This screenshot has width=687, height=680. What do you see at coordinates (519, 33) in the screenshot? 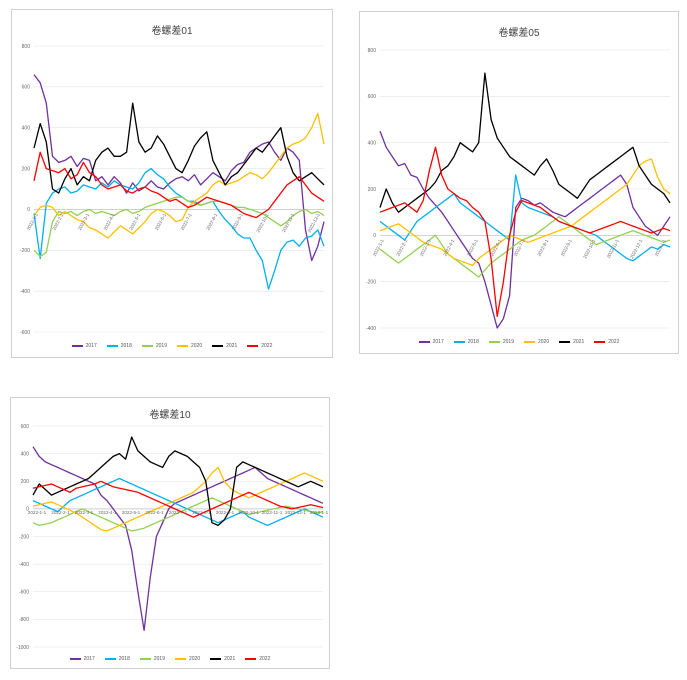
I see `chart-title: 卷螺差05` at bounding box center [519, 33].